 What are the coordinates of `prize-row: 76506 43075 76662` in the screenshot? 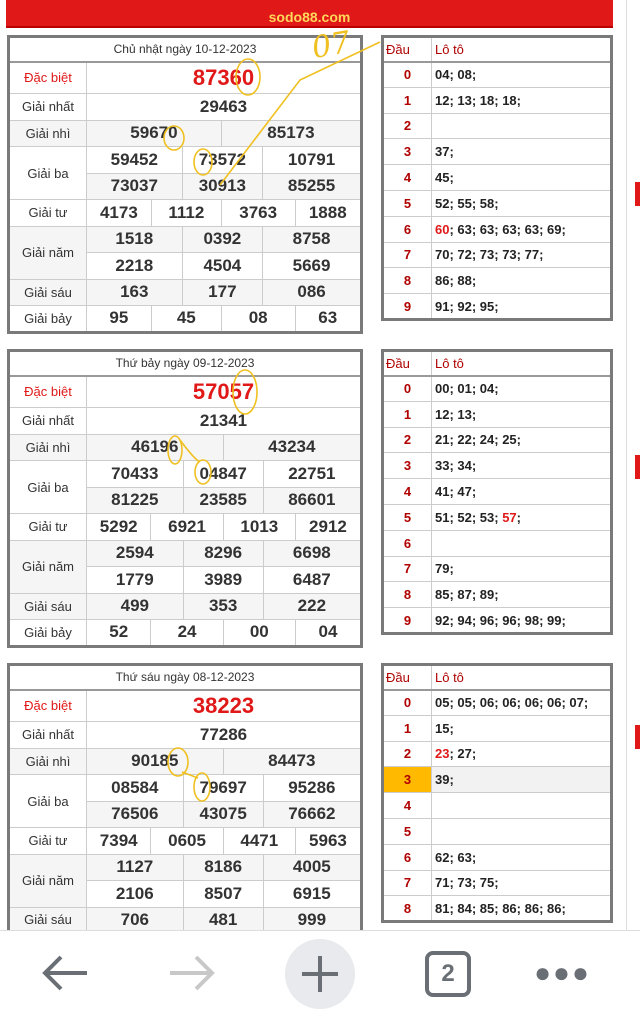 It's located at (186, 814).